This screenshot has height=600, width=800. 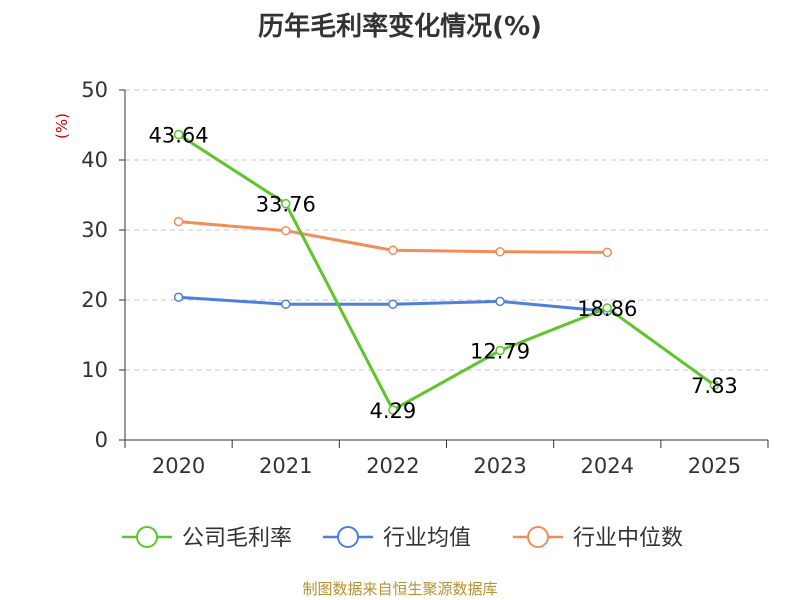 I want to click on data-label: 7.83, so click(x=714, y=386).